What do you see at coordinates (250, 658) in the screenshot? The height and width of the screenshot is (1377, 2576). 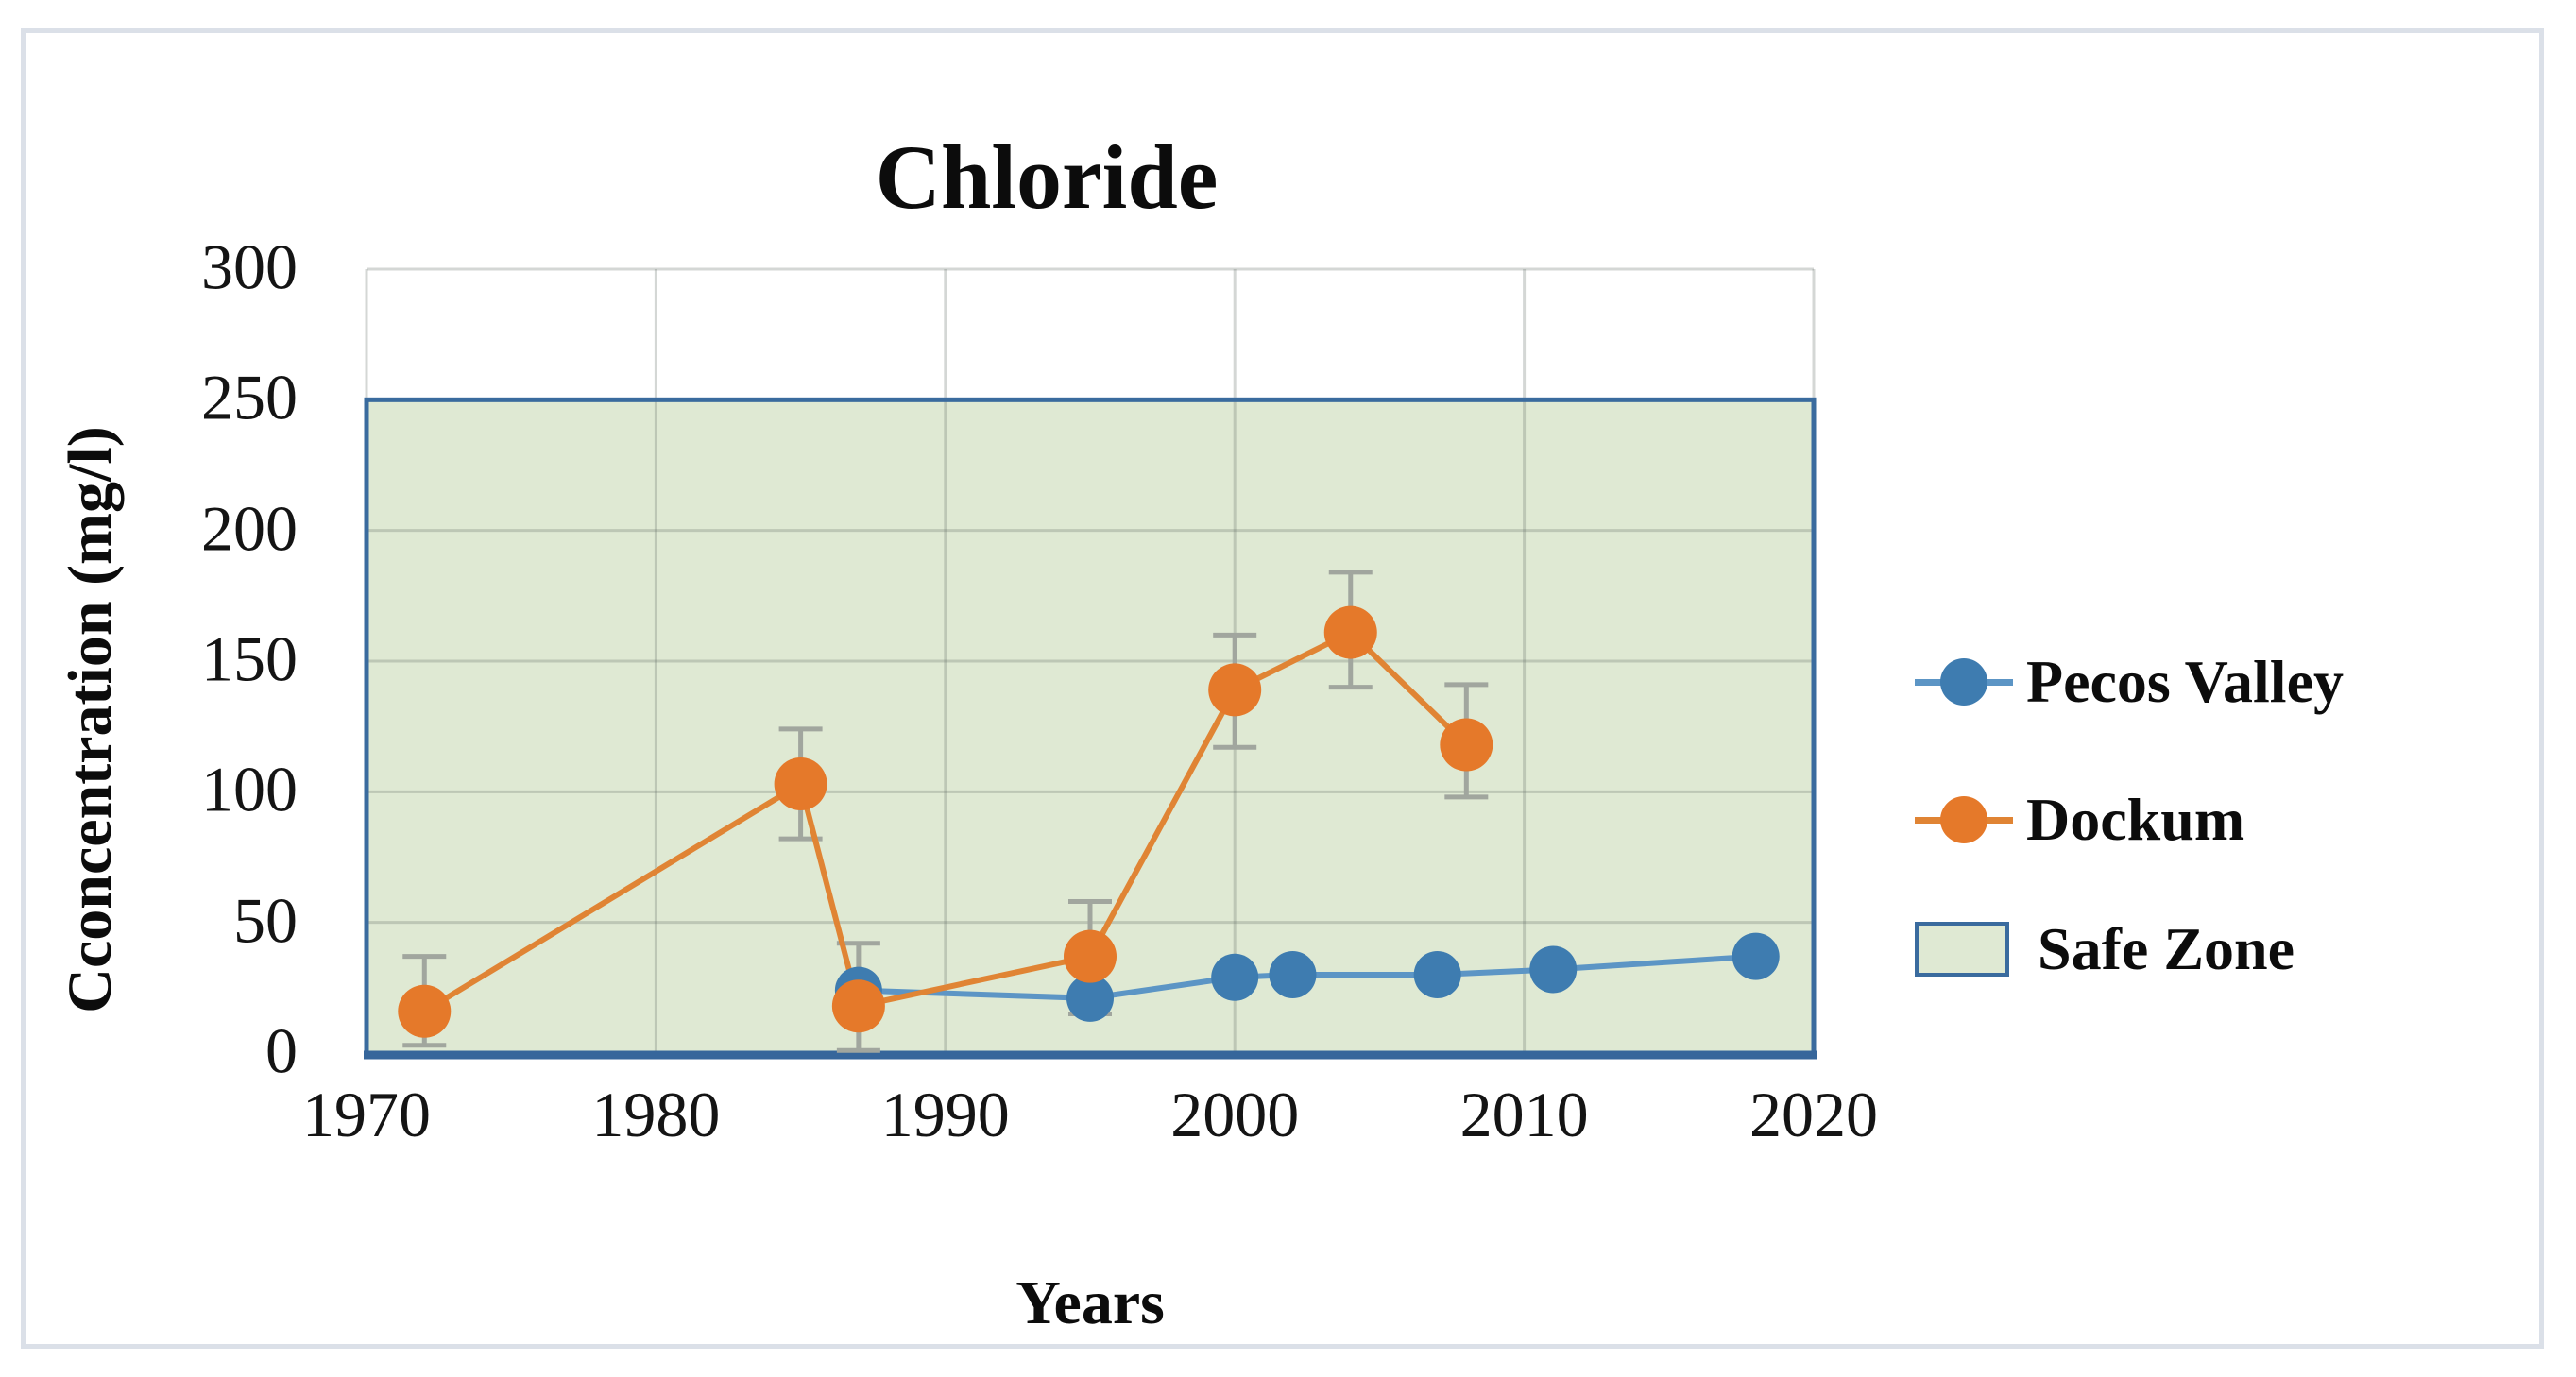 I see `y-tick-label: 150` at bounding box center [250, 658].